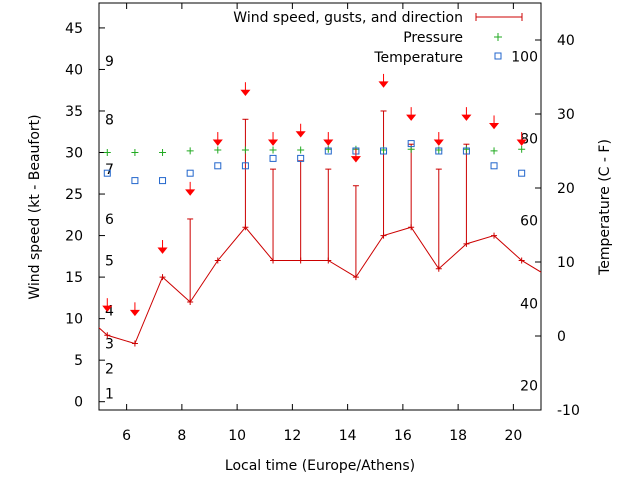  What do you see at coordinates (292, 436) in the screenshot?
I see `x-tick-label: 12` at bounding box center [292, 436].